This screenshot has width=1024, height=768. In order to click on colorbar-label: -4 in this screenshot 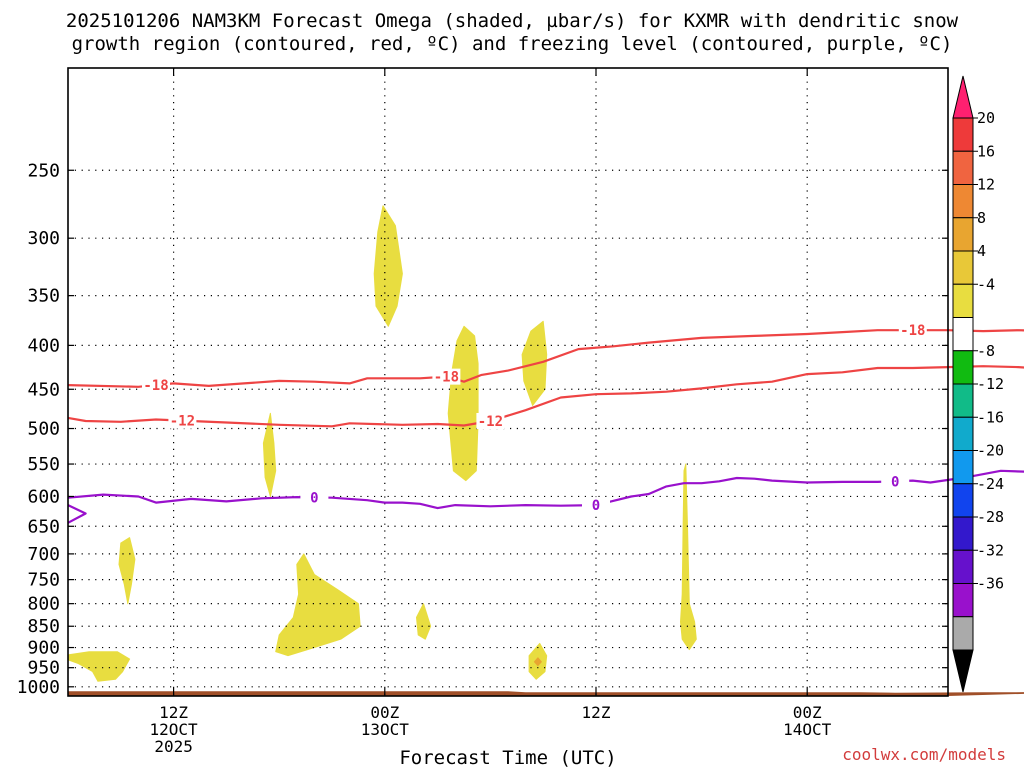, I will do `click(986, 284)`.